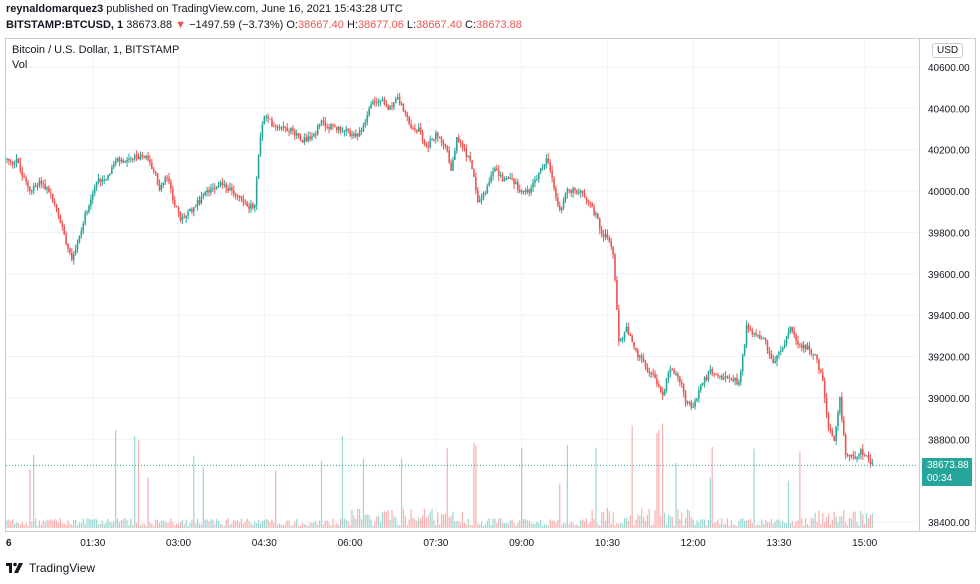  I want to click on price-axis, so click(948, 285).